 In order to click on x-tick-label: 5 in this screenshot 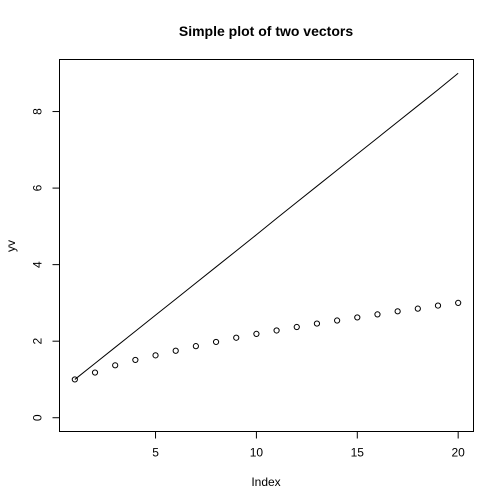, I will do `click(155, 453)`.